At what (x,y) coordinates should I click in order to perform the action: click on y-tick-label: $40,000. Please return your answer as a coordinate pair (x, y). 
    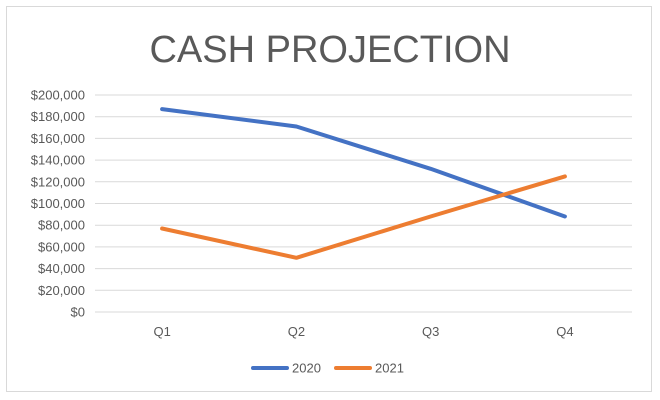
    Looking at the image, I should click on (61, 268).